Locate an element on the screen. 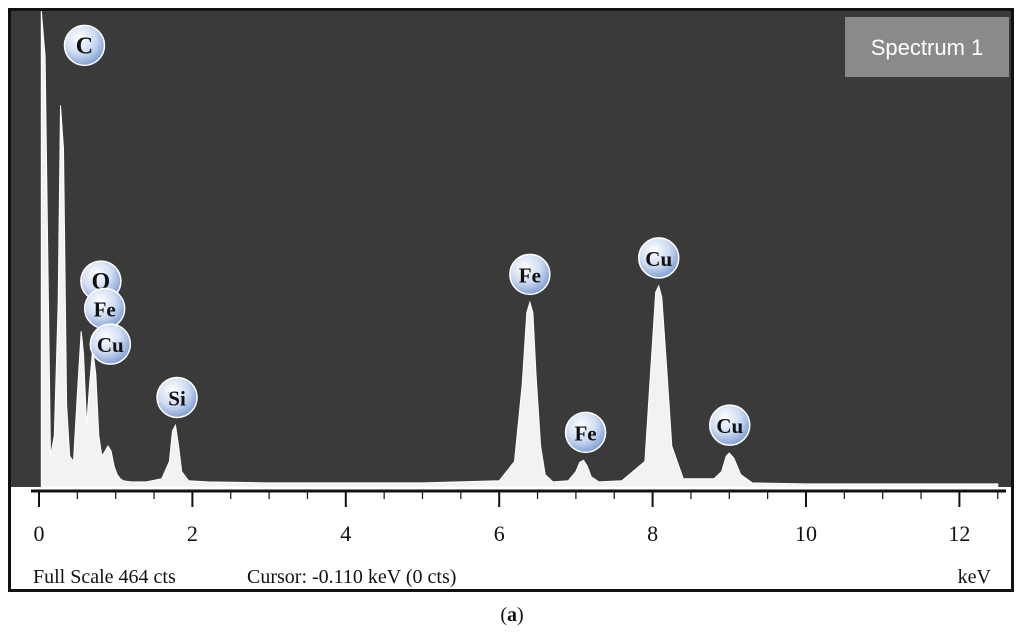  x-tick-label: 0 is located at coordinates (39, 533).